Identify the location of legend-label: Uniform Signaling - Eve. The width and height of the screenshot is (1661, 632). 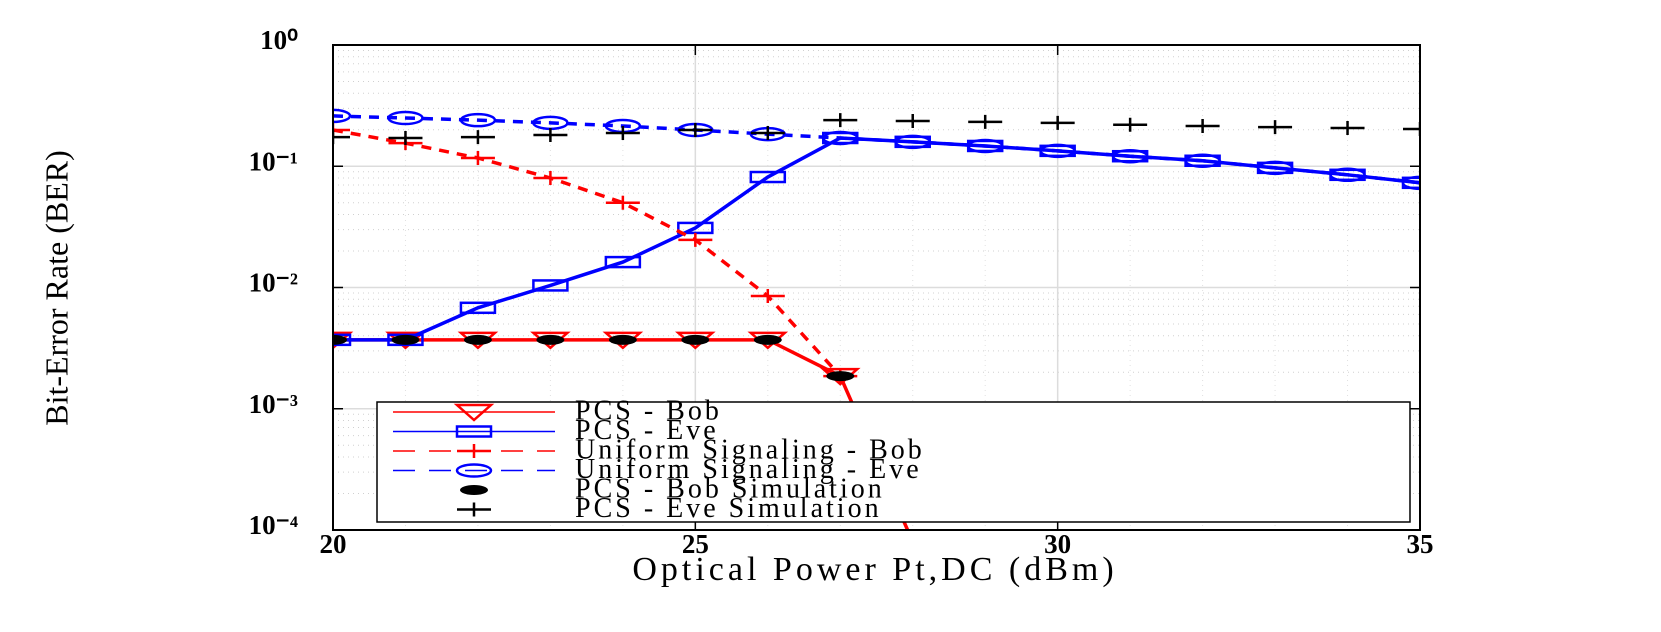
(748, 469).